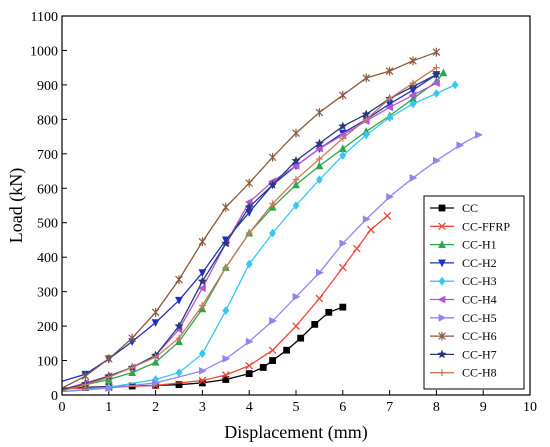 The image size is (550, 447). Describe the element at coordinates (463, 336) in the screenshot. I see `legend-item-cc-h6: CC-H6` at that location.